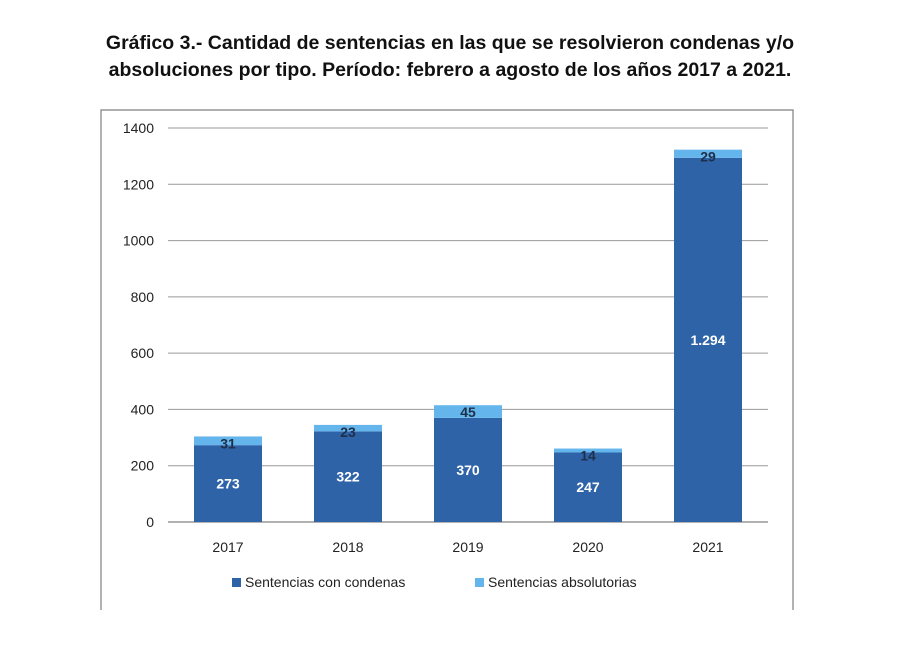  What do you see at coordinates (138, 241) in the screenshot?
I see `y-tick-label: 1000` at bounding box center [138, 241].